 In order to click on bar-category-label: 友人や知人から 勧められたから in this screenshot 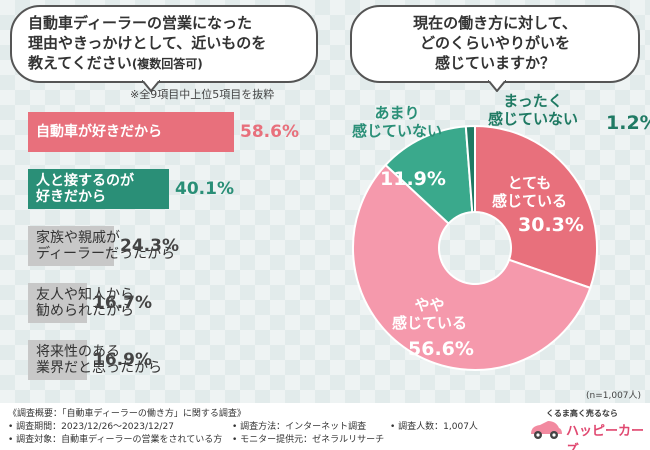, I will do `click(85, 303)`.